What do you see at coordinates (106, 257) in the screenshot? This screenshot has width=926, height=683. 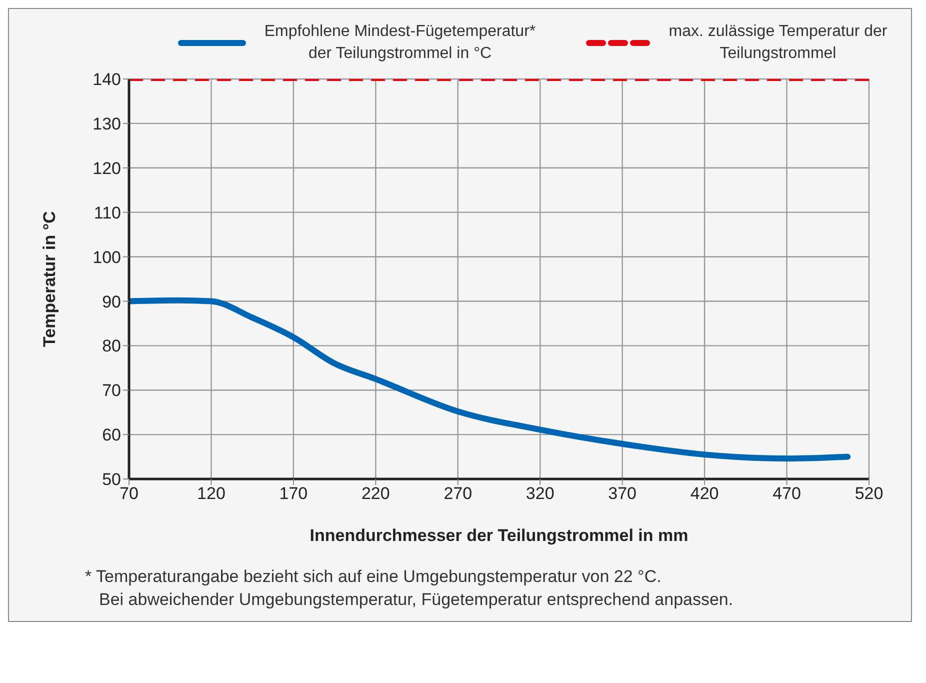 I see `y-tick-label: 100` at bounding box center [106, 257].